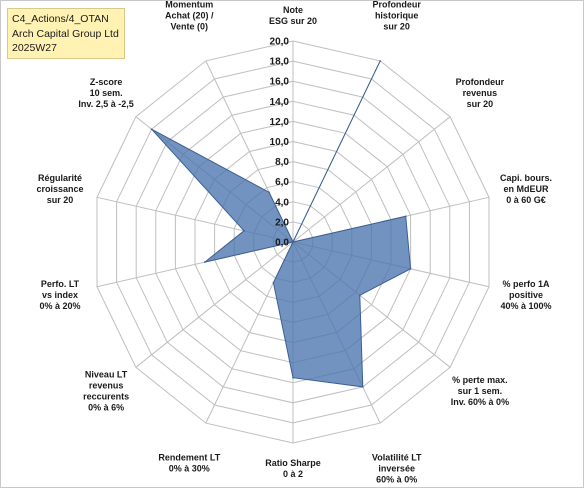 The image size is (584, 488). What do you see at coordinates (59, 306) in the screenshot?
I see `axis-label-line: 0% à 20%` at bounding box center [59, 306].